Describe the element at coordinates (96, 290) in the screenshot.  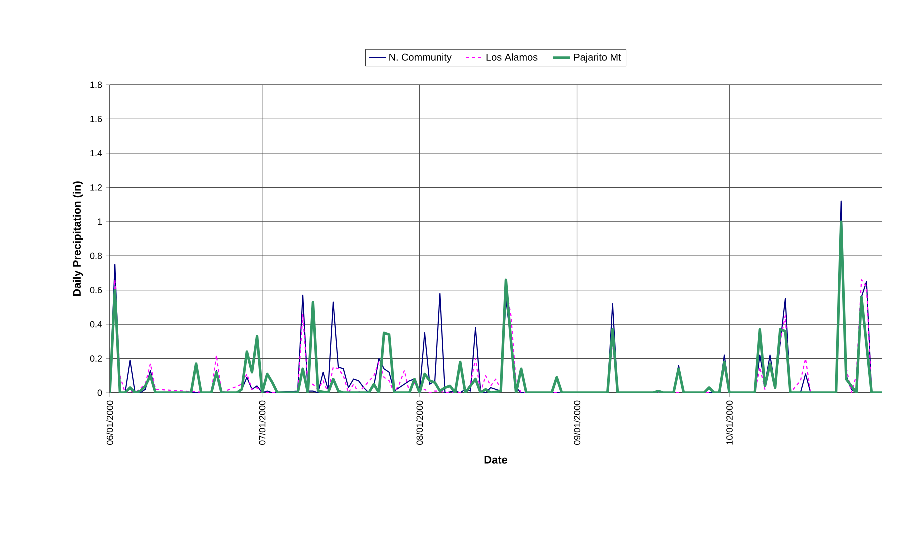
I see `y-tick-label: 0.6` at that location.